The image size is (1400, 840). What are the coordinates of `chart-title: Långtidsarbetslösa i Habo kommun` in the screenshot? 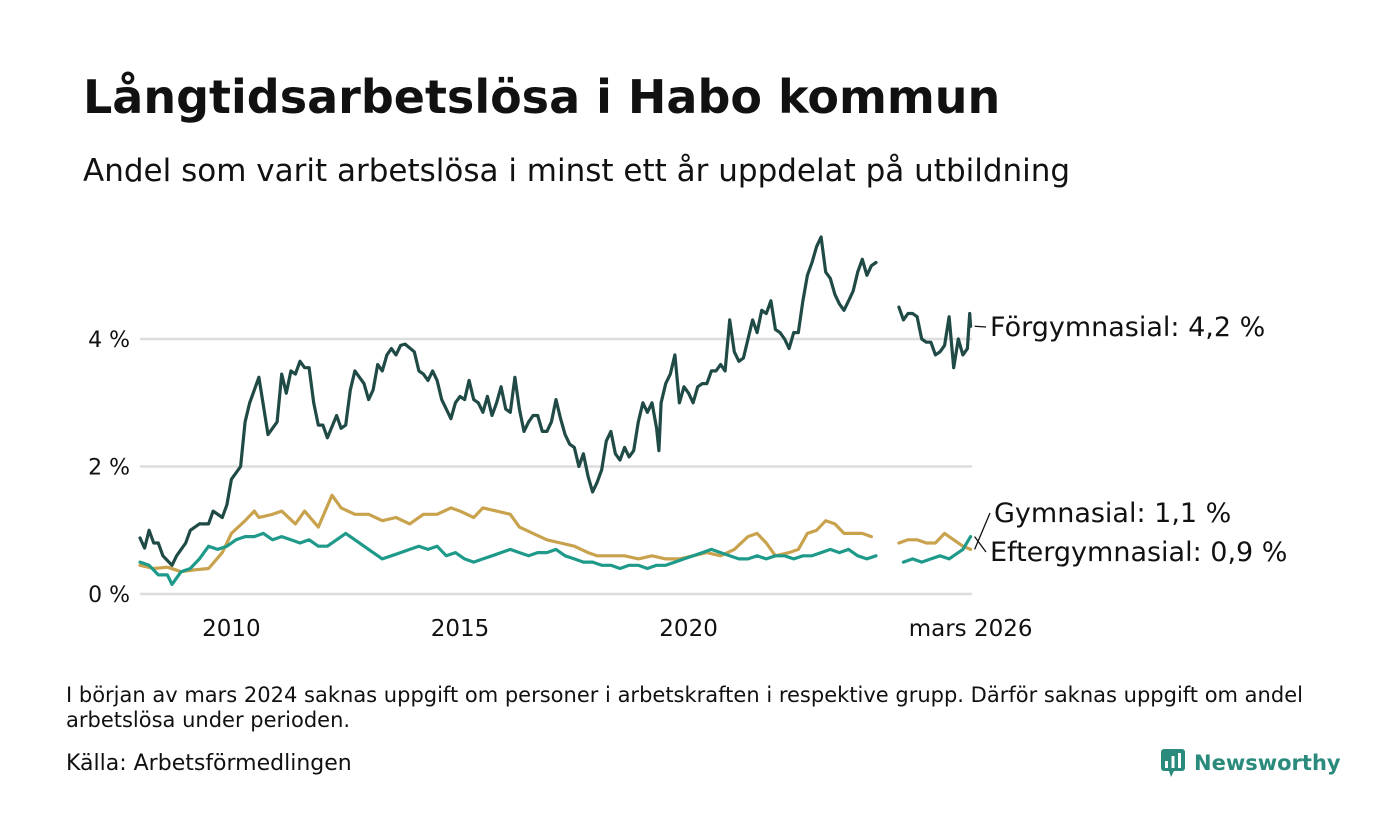 It's located at (542, 97).